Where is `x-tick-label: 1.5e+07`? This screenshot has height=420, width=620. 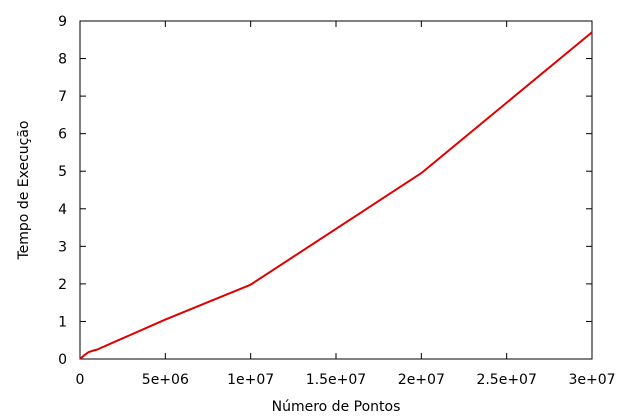
x-tick-label: 1.5e+07 is located at coordinates (336, 380).